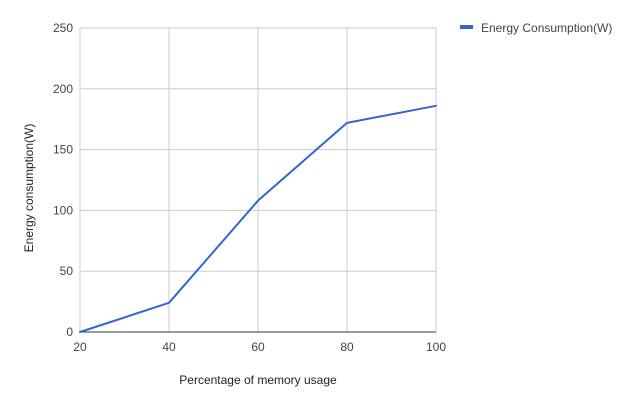  I want to click on y-tick-labels: 0 50 100 150 200 250, so click(63, 180).